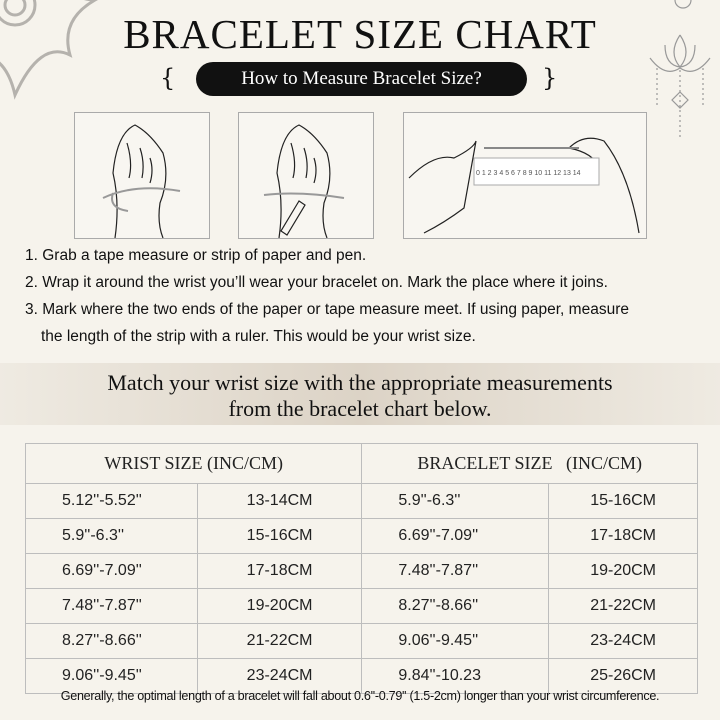  I want to click on illustration-wrap-wrist, so click(142, 175).